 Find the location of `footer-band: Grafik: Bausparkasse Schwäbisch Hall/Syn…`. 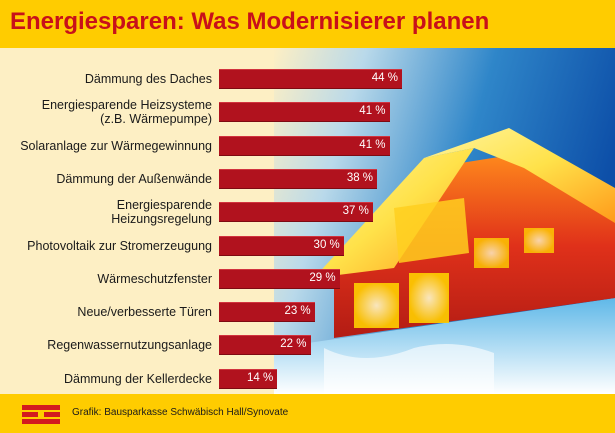

footer-band: Grafik: Bausparkasse Schwäbisch Hall/Syn… is located at coordinates (307, 413).